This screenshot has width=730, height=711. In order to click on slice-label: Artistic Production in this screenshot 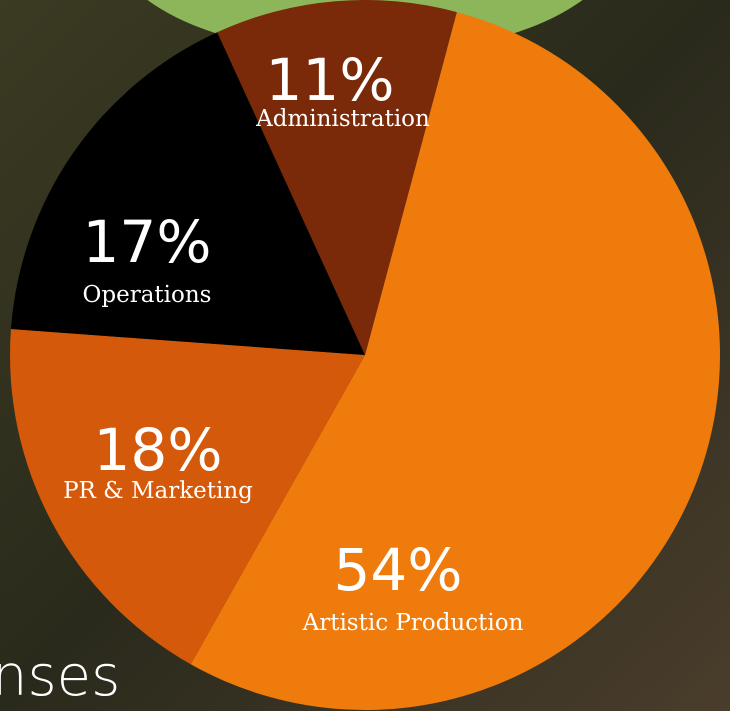, I will do `click(413, 623)`.